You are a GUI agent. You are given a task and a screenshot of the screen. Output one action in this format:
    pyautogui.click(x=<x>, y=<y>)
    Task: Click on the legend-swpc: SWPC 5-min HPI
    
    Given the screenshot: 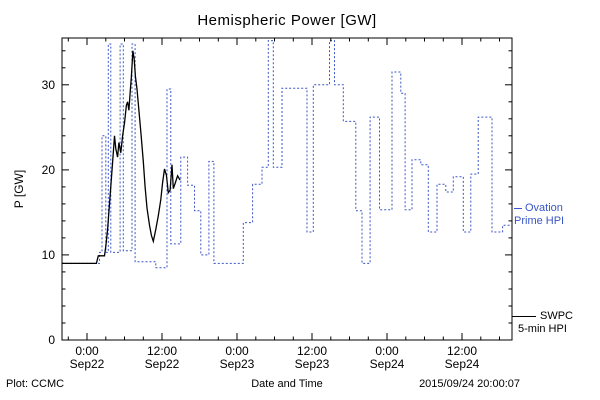 What is the action you would take?
    pyautogui.click(x=542, y=323)
    